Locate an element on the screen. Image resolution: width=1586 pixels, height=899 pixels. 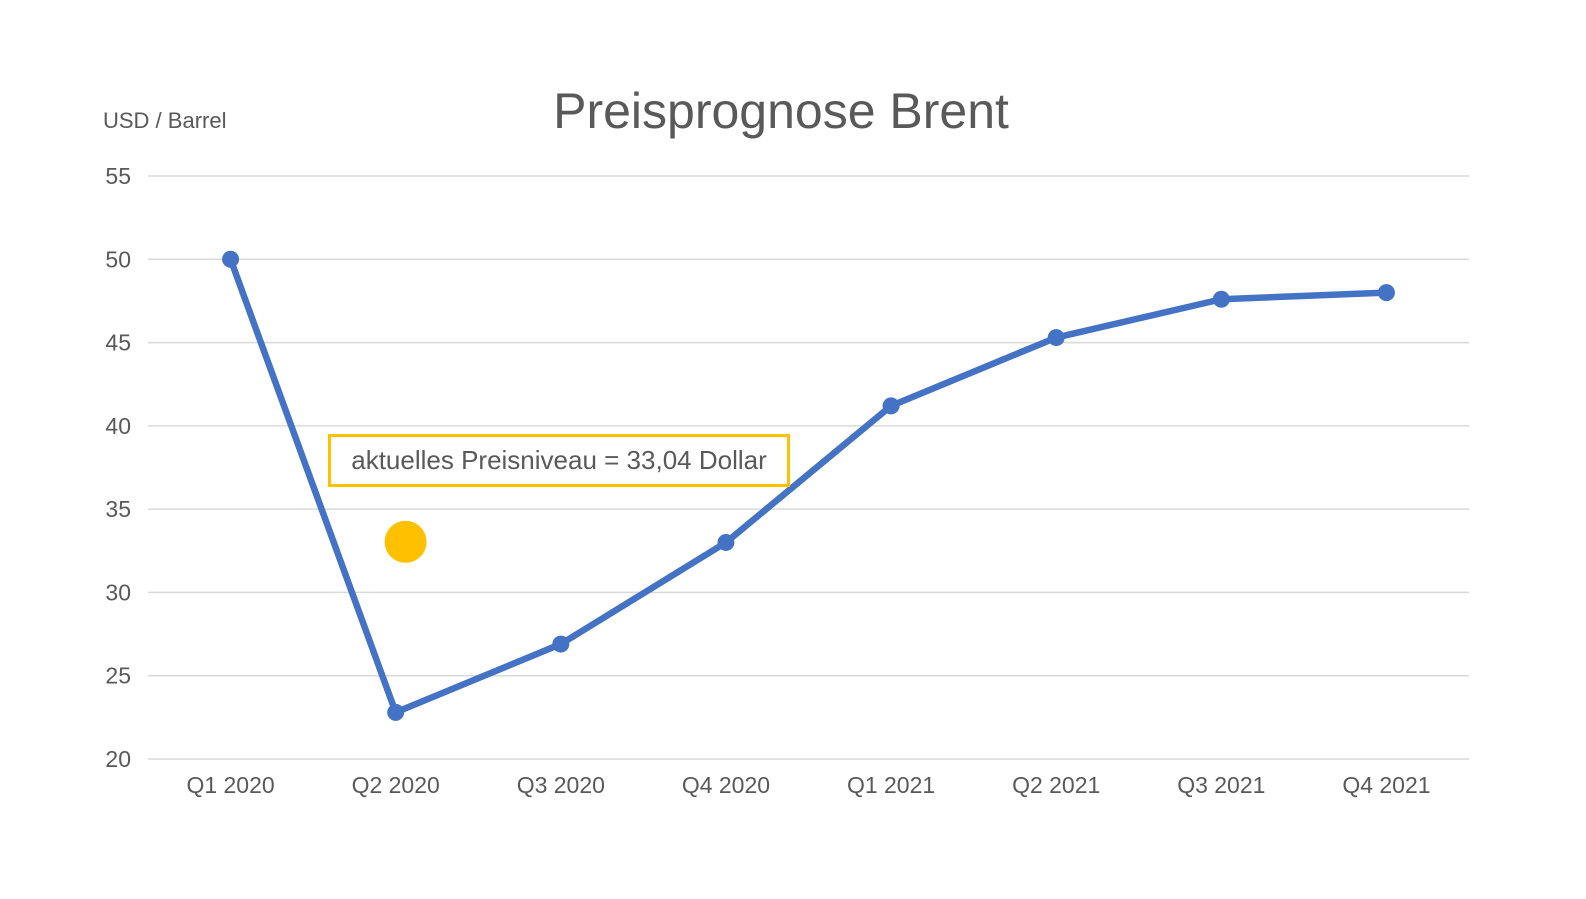
current-price-annotation-text: aktuelles Preisniveau = 33,04 Dollar is located at coordinates (559, 460).